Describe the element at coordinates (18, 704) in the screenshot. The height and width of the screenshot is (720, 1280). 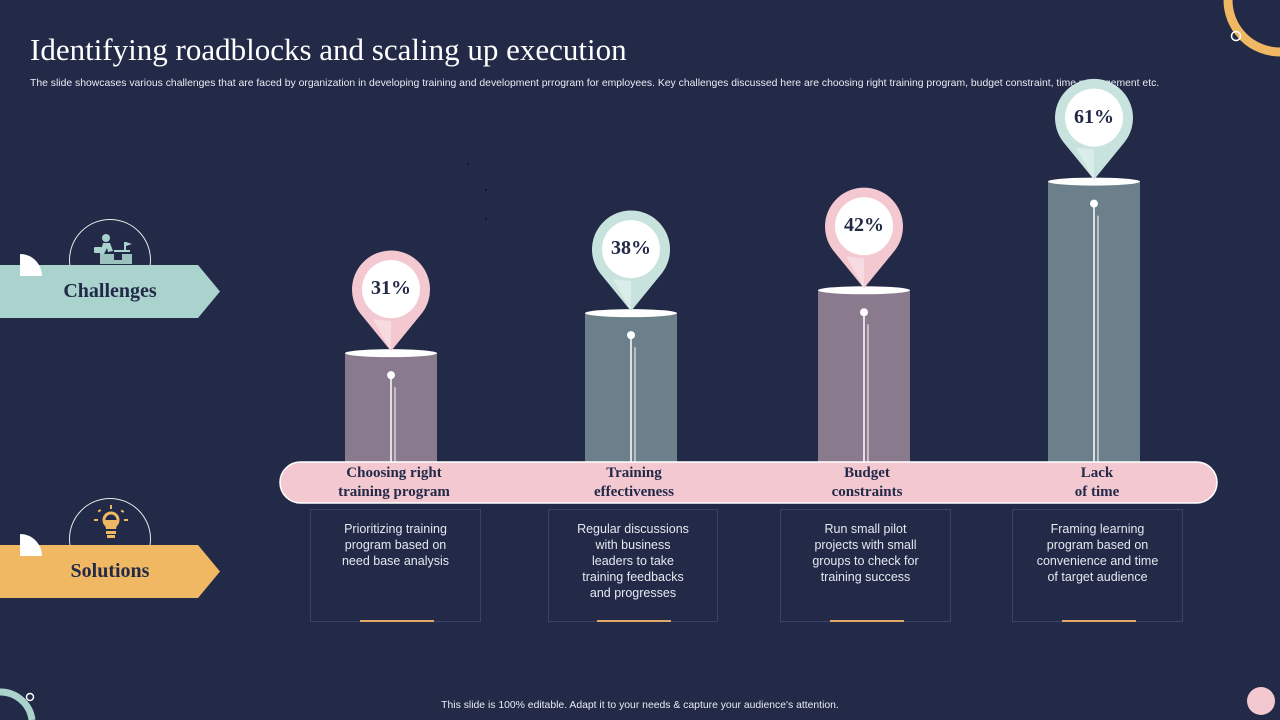
I see `corner-arc-bottom-left` at that location.